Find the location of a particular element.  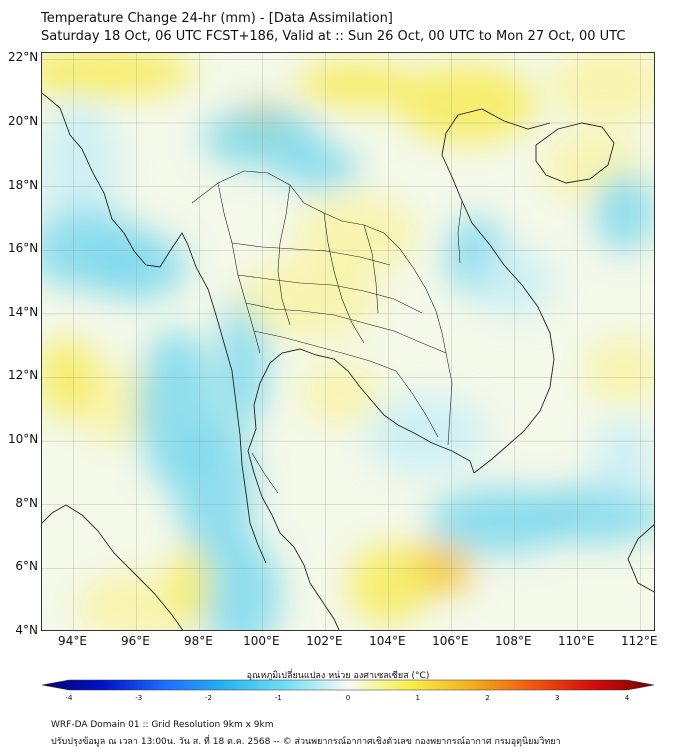

latitude-tick-label: 22°N is located at coordinates (23, 57).